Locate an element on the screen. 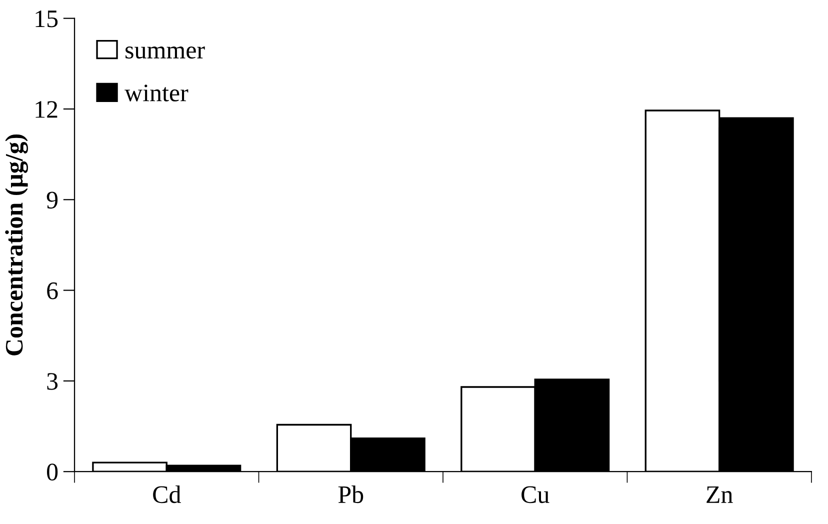  legend-label: summer is located at coordinates (165, 52).